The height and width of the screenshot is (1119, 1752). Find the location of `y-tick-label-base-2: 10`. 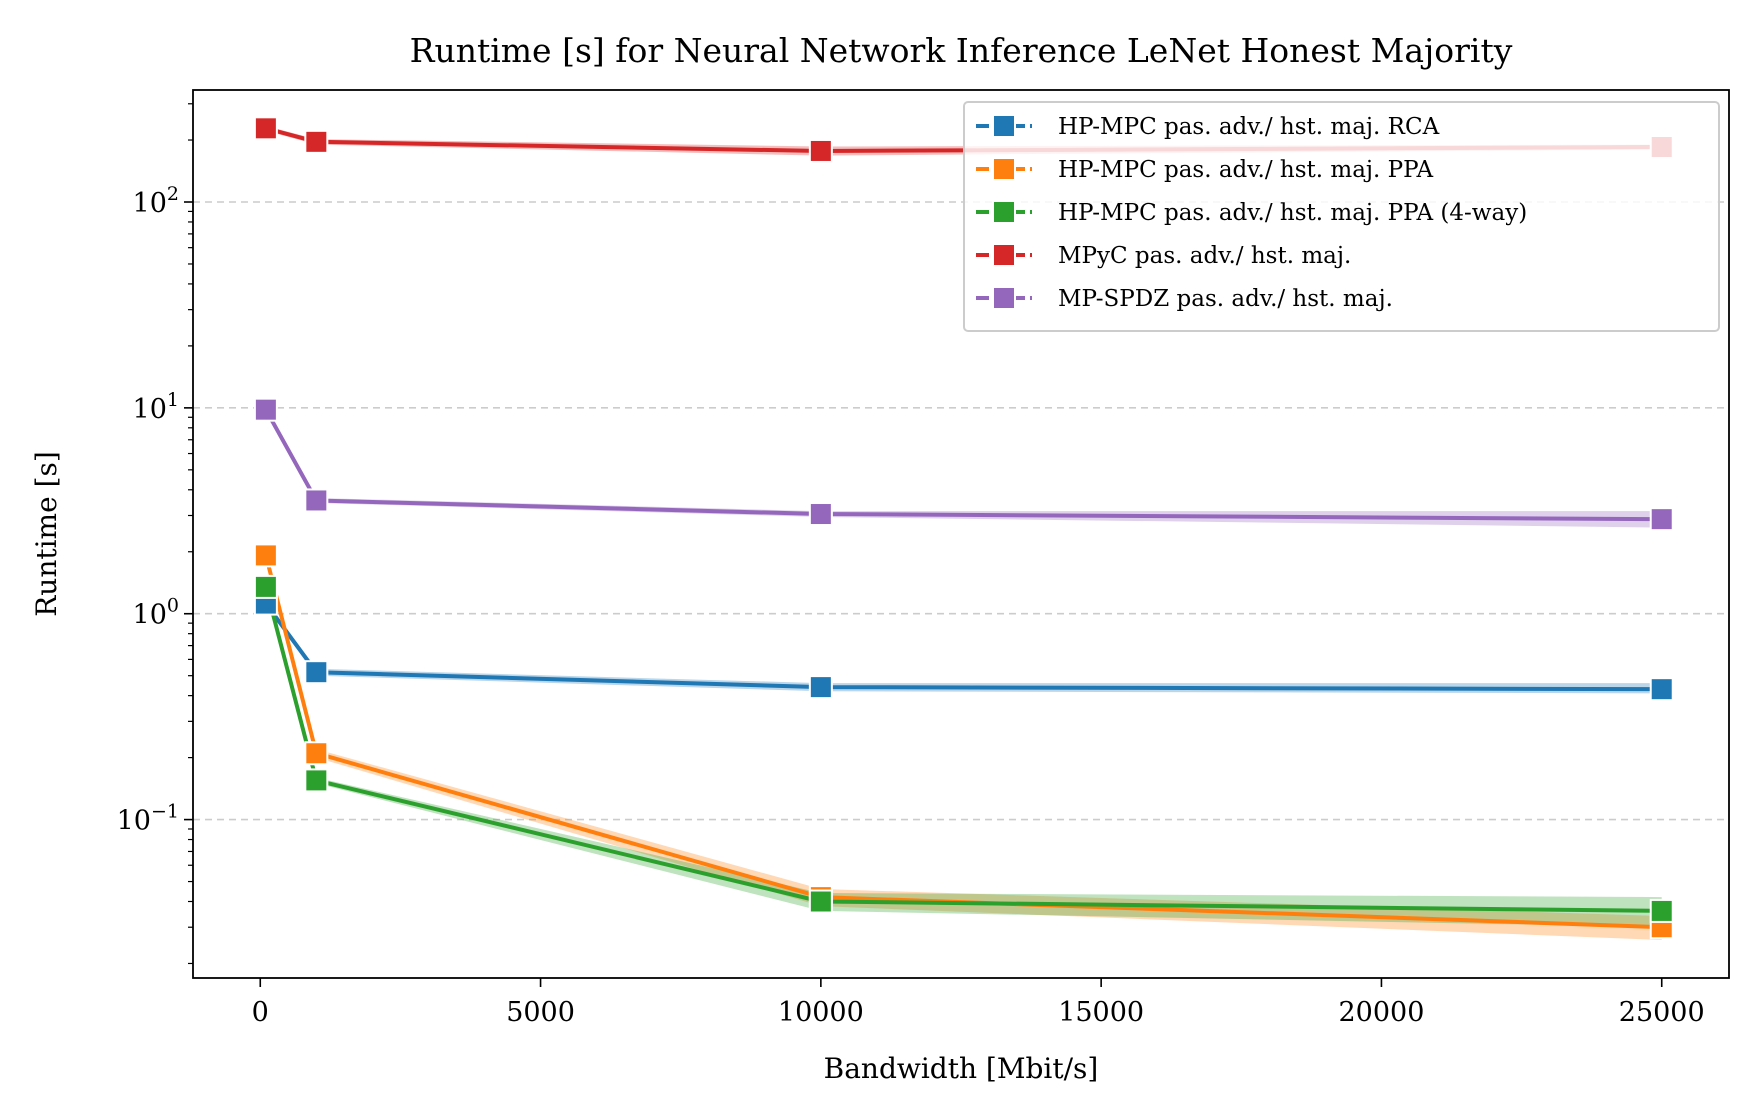

y-tick-label-base-2: 10 is located at coordinates (150, 409).